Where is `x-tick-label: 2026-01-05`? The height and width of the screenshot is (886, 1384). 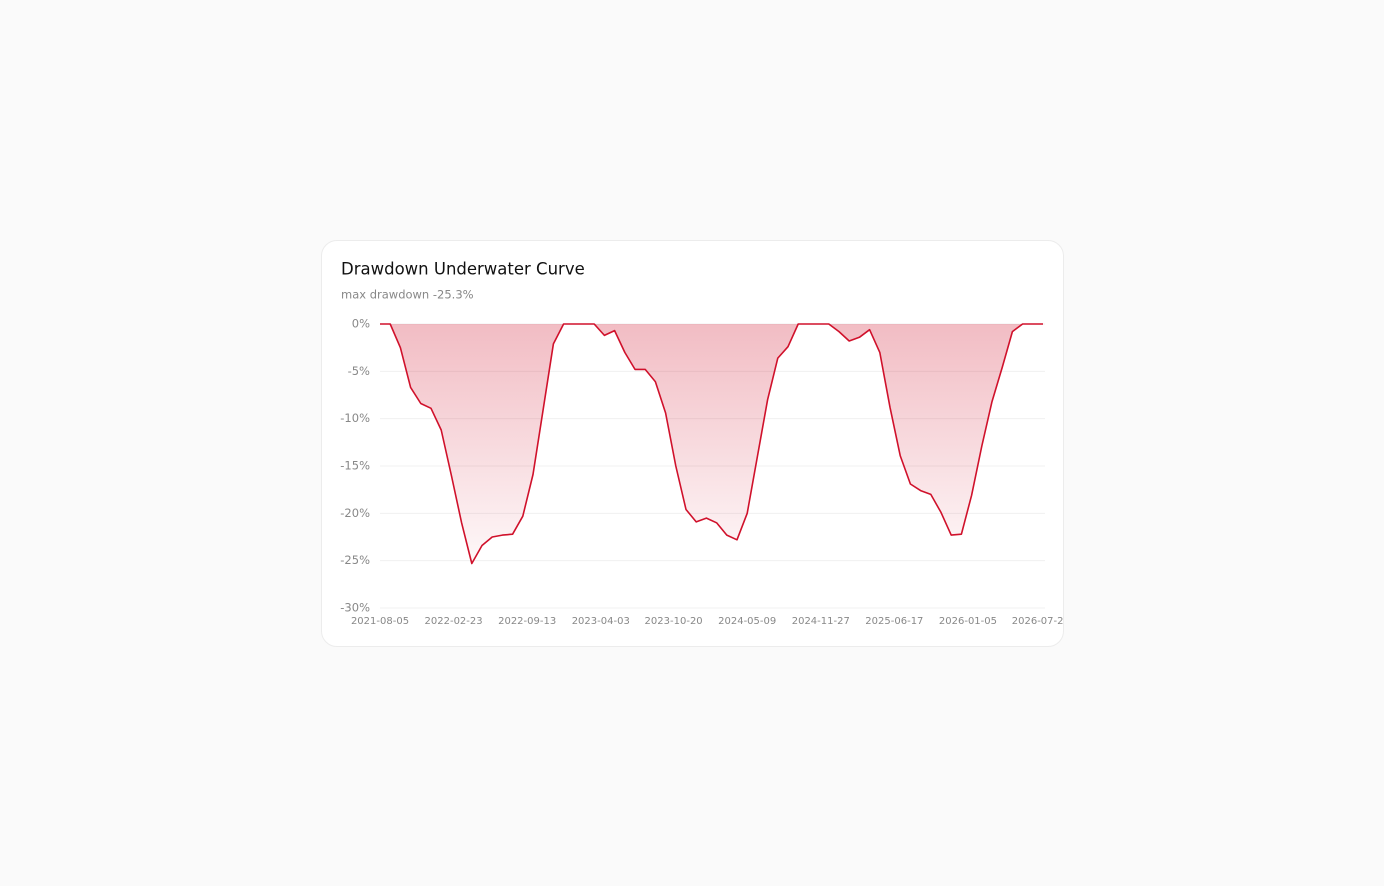
x-tick-label: 2026-01-05 is located at coordinates (968, 621).